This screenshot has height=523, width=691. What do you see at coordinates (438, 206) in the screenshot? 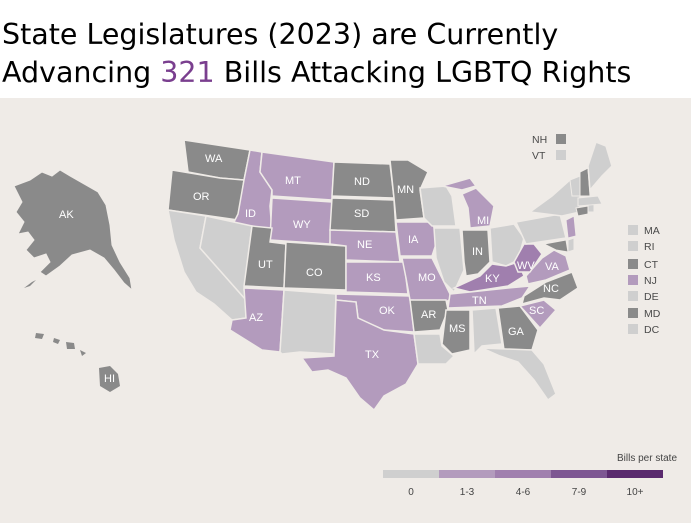
I see `state-wi` at bounding box center [438, 206].